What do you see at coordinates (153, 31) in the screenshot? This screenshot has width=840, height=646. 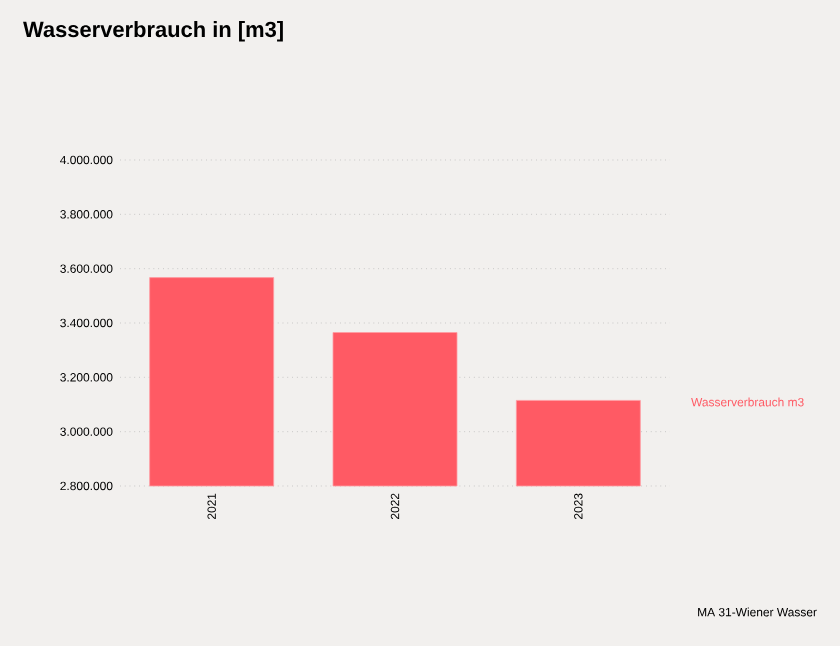 I see `chart-title: Wasserverbrauch in [m3]` at bounding box center [153, 31].